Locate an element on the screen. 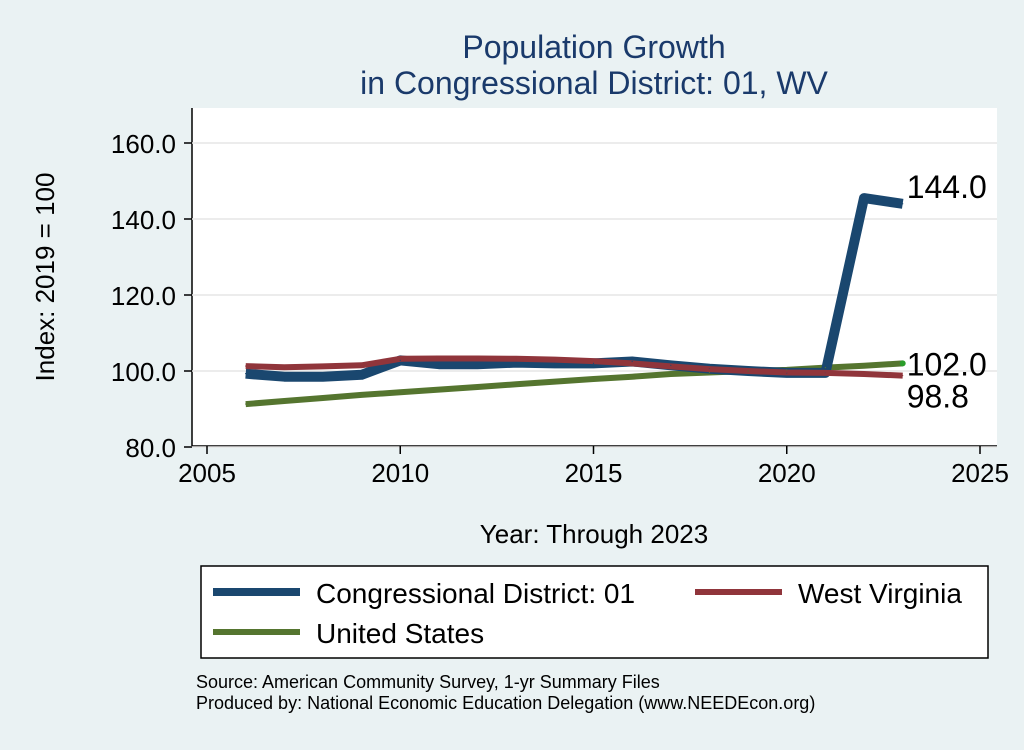 The image size is (1024, 750). data-point-west-virginia-2015 is located at coordinates (593, 361).